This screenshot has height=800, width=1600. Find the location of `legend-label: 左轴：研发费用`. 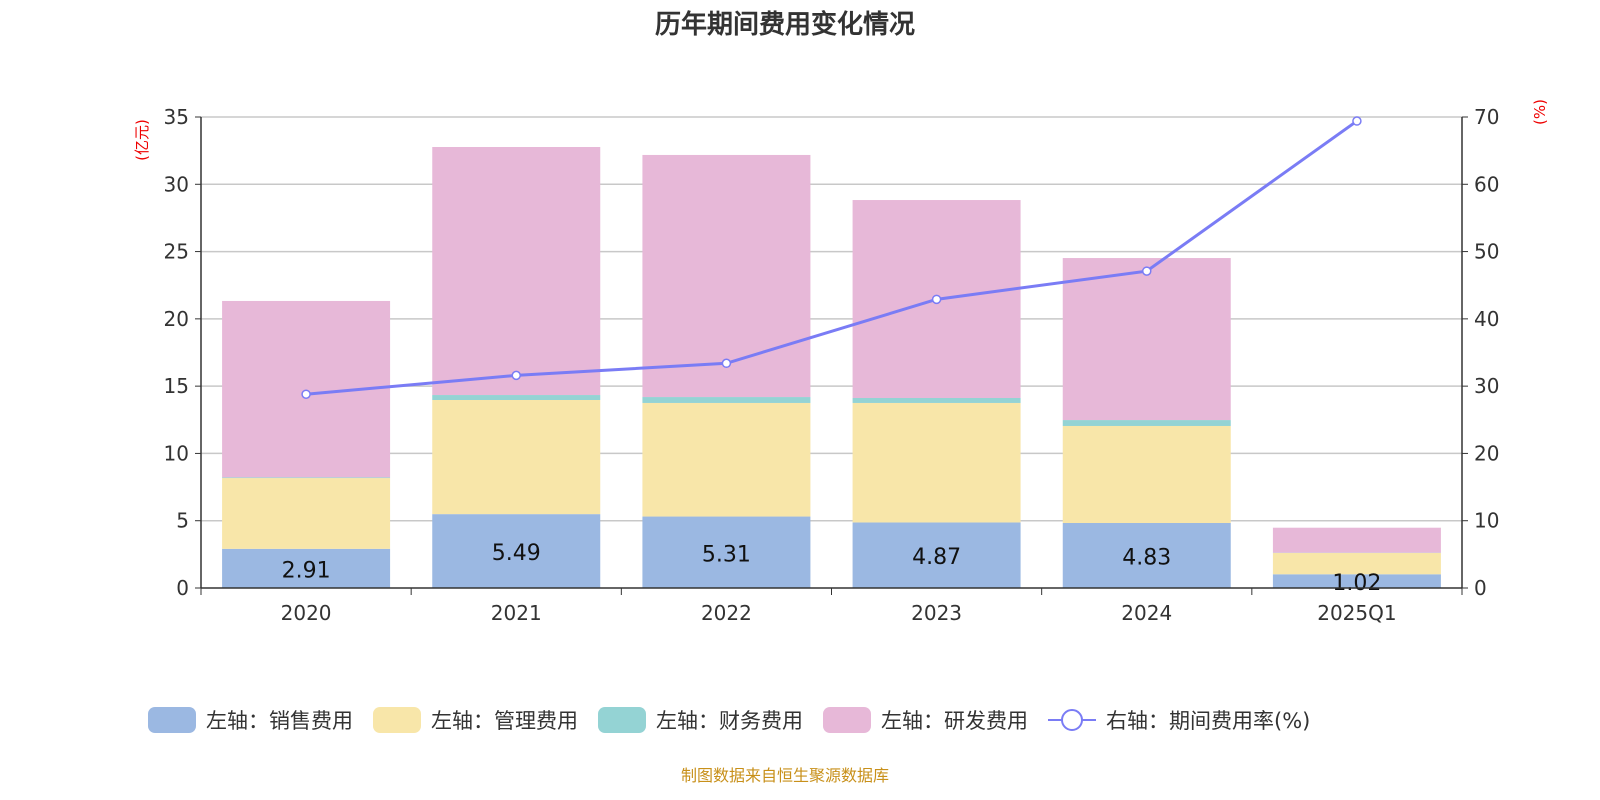

legend-label: 左轴：研发费用 is located at coordinates (954, 721).